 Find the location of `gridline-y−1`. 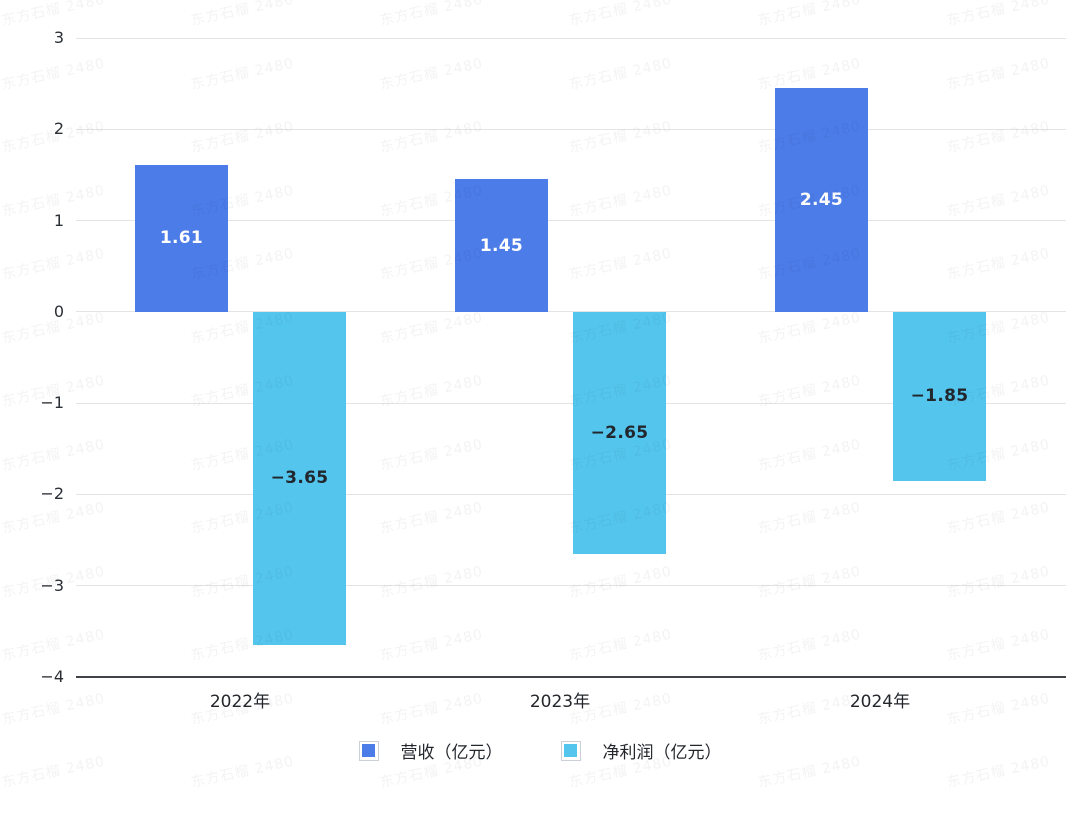

gridline-y−1 is located at coordinates (571, 403).